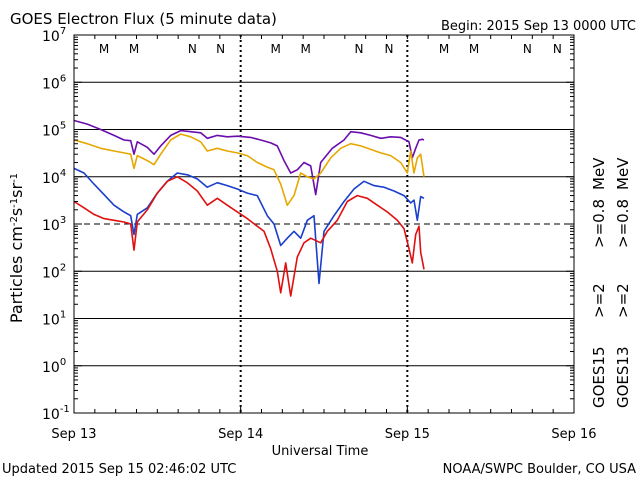  What do you see at coordinates (623, 223) in the screenshot?
I see `legend-goes13-ge08: >=0.8` at bounding box center [623, 223].